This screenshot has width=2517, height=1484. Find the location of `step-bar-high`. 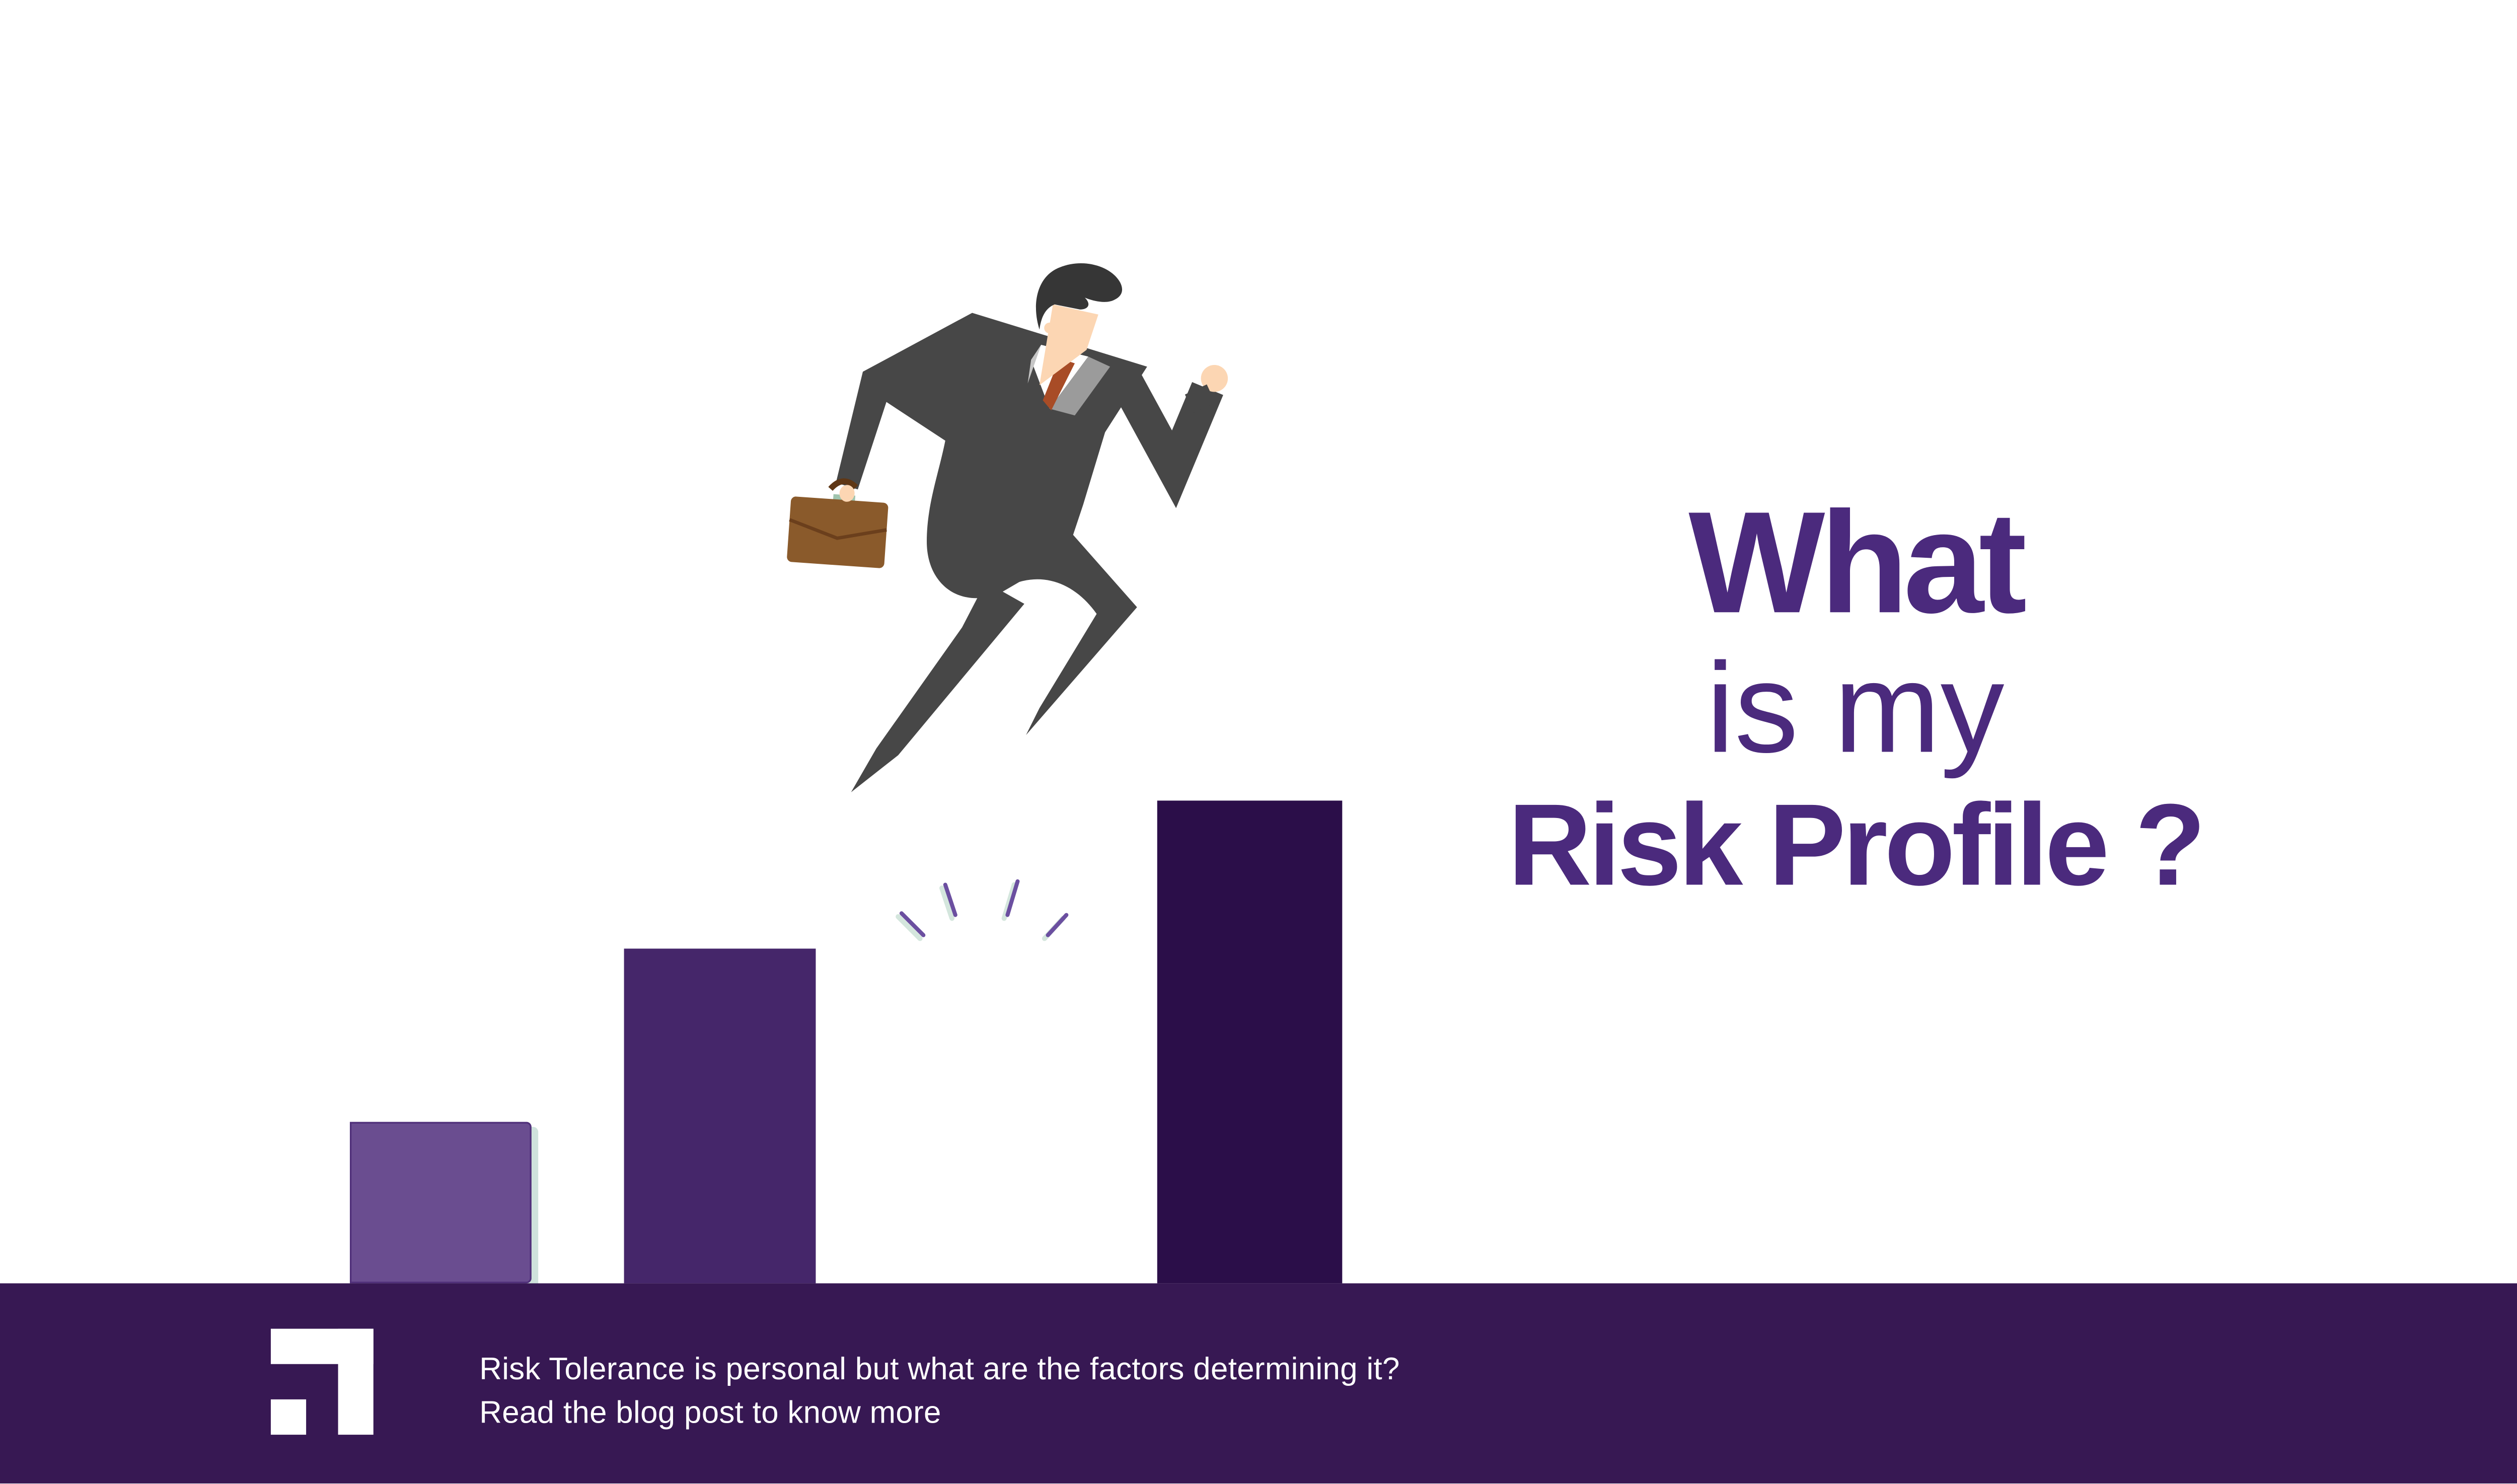

step-bar-high is located at coordinates (1250, 1042).